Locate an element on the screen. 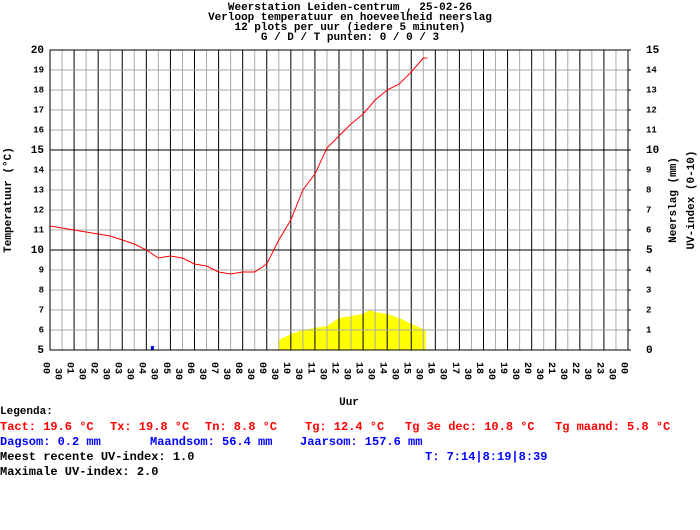 The height and width of the screenshot is (530, 700). legend-note: Tact: 19.6 °C is located at coordinates (47, 427).